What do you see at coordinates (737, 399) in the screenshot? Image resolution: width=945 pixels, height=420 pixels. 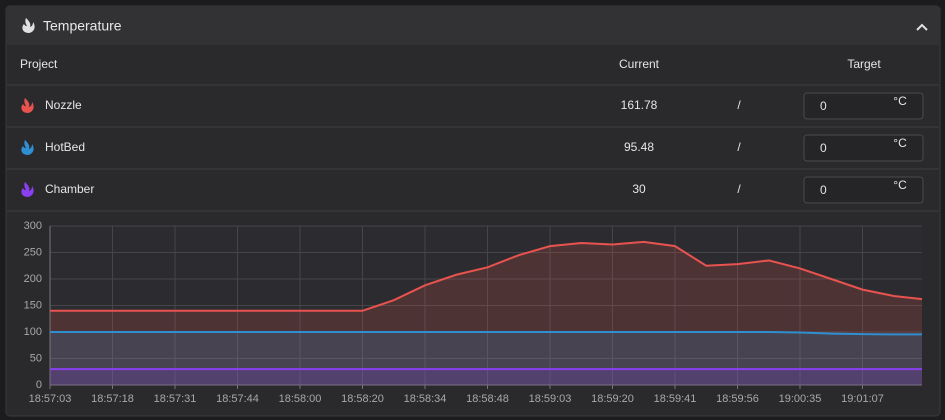 I see `x-tick-label: 18:59:56` at bounding box center [737, 399].